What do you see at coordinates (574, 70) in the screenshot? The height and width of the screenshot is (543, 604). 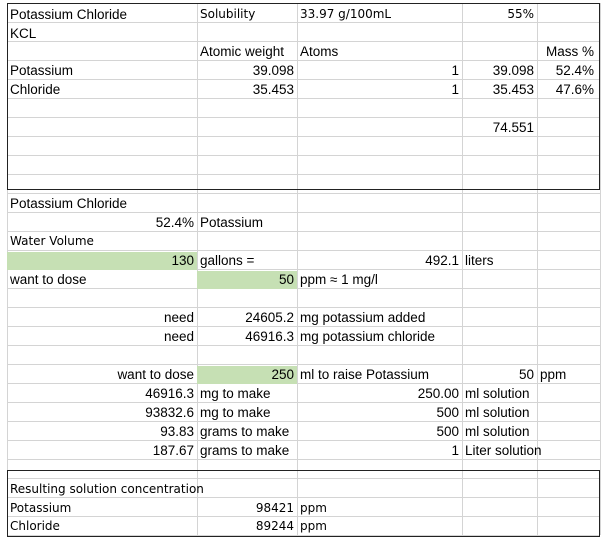 I see `element-mass-pct: 52.4%` at bounding box center [574, 70].